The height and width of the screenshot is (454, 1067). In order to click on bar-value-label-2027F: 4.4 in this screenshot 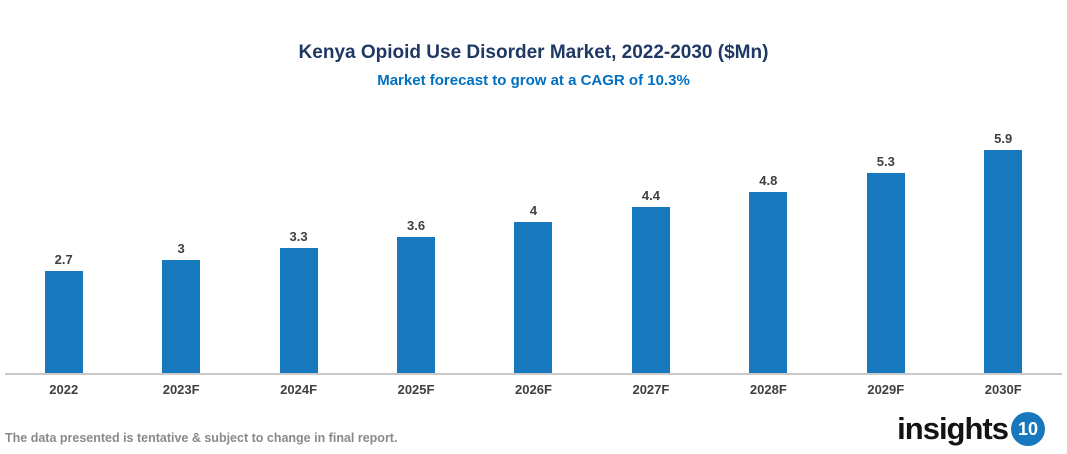, I will do `click(650, 195)`.